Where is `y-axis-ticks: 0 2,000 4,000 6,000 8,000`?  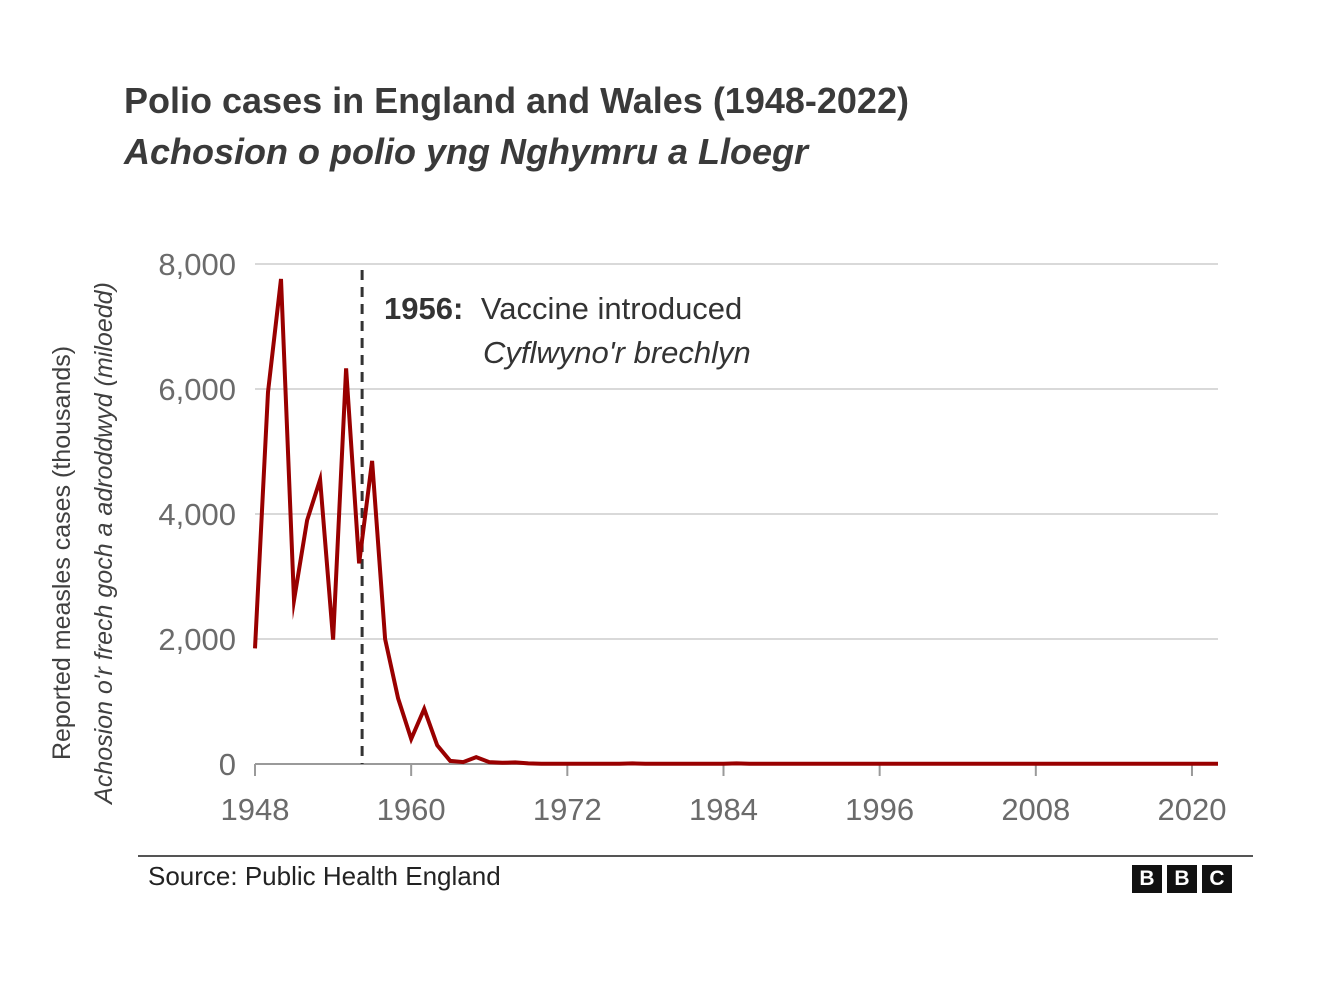
y-axis-ticks: 0 2,000 4,000 6,000 8,000 is located at coordinates (197, 514).